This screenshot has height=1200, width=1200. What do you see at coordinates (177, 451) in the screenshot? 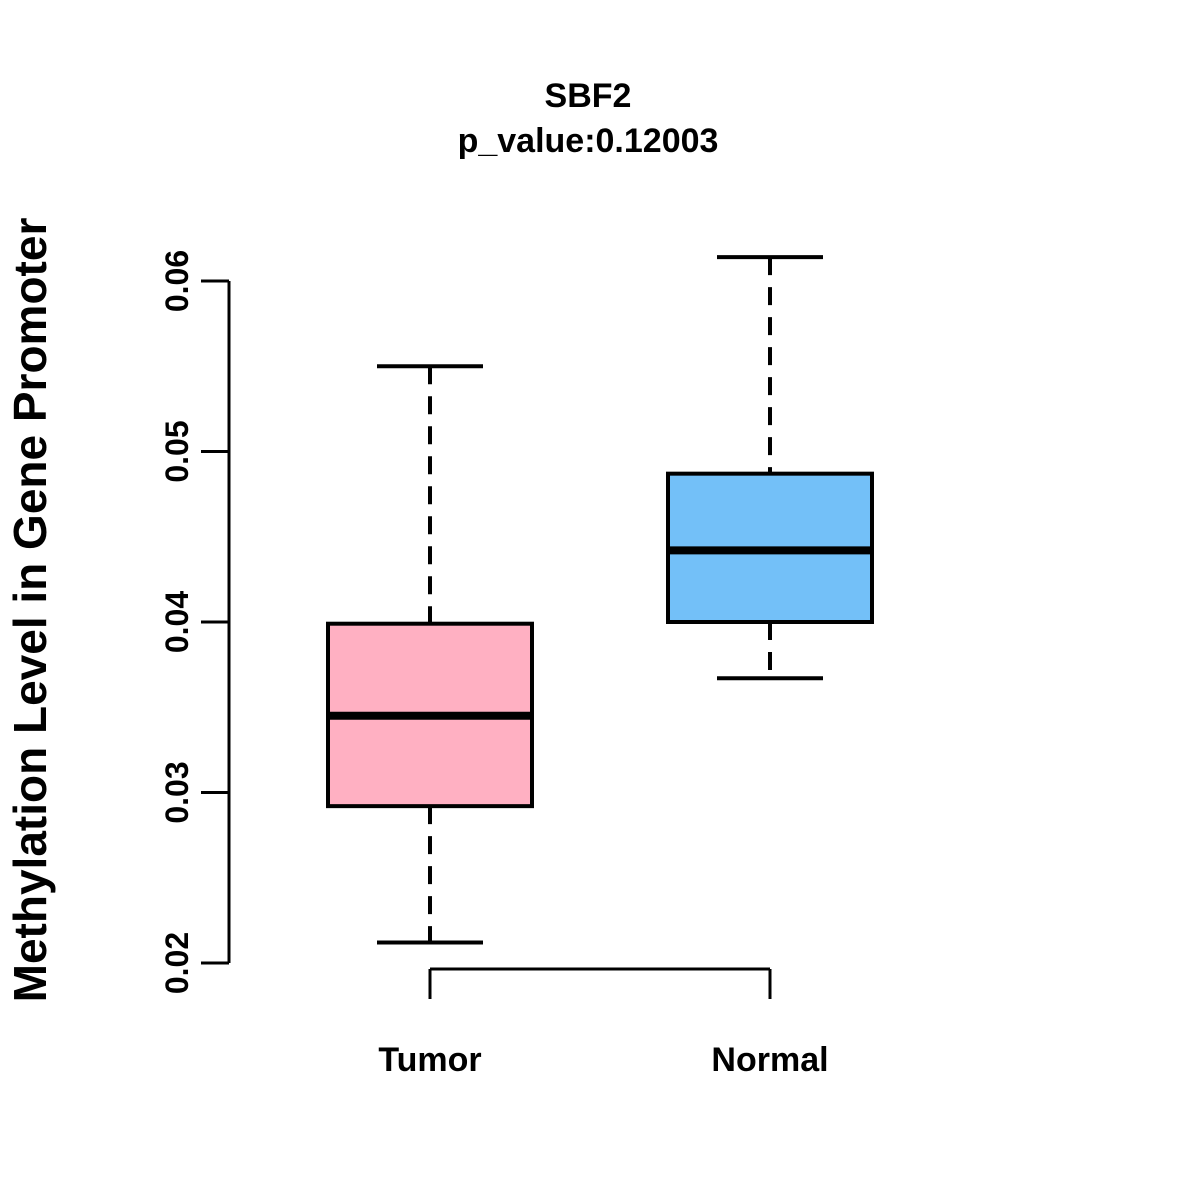
I see `y-tick-label: 0.05` at bounding box center [177, 451].